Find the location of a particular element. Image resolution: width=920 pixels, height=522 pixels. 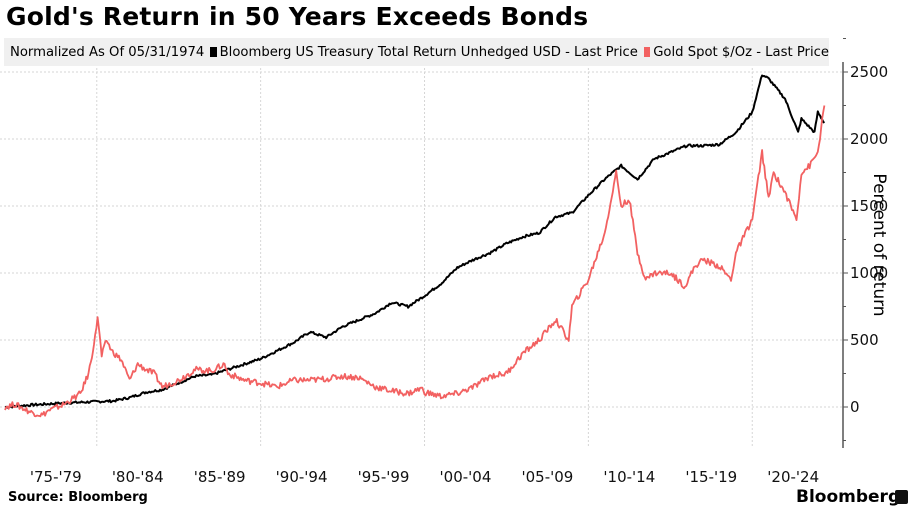

bloomberg-chart-icon is located at coordinates (901, 497).